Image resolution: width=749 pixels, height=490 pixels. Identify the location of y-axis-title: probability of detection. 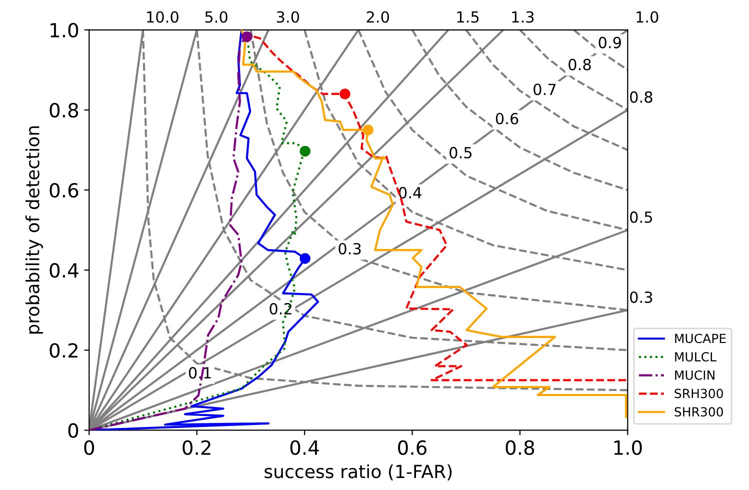
(34, 230).